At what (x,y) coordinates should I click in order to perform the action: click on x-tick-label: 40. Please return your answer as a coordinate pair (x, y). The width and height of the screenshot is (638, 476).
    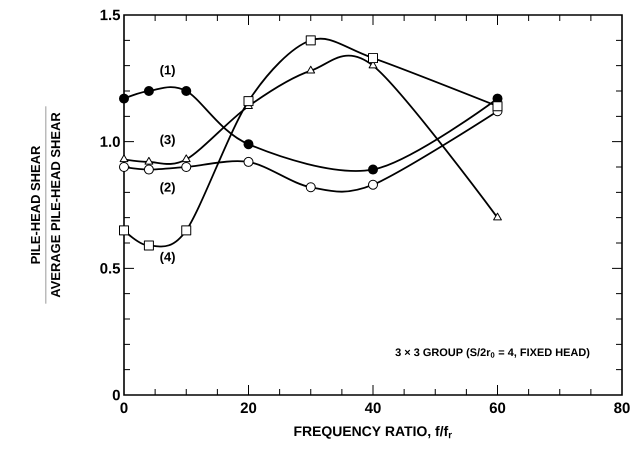
    Looking at the image, I should click on (372, 408).